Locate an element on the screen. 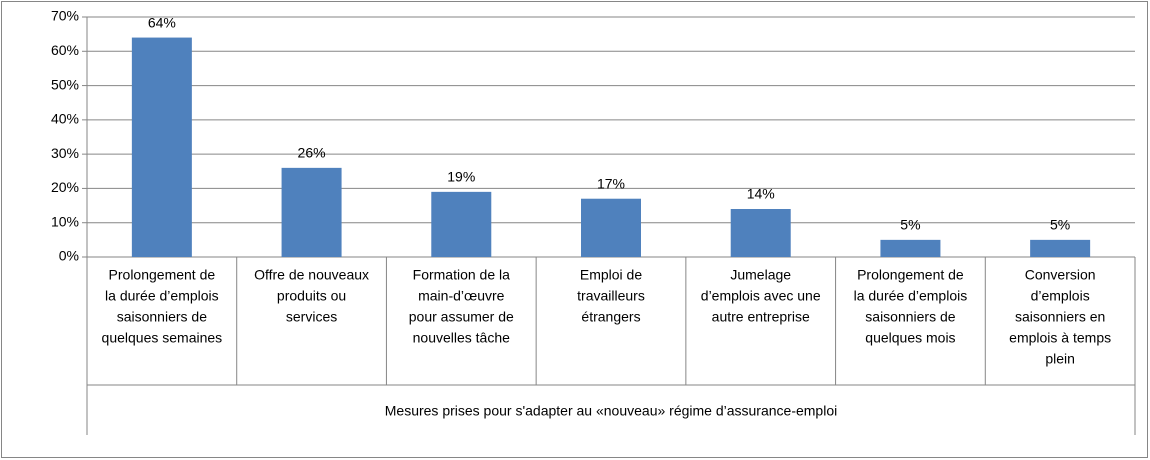  x-tick-label: quelques semaines is located at coordinates (162, 338).